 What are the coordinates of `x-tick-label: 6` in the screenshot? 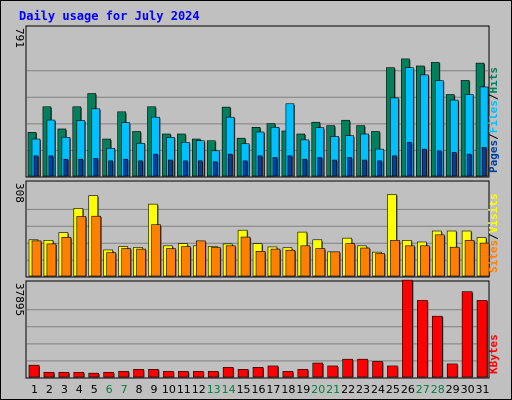 It's located at (109, 389).